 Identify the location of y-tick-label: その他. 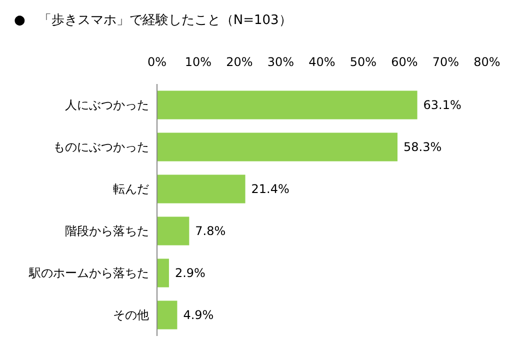
(131, 315).